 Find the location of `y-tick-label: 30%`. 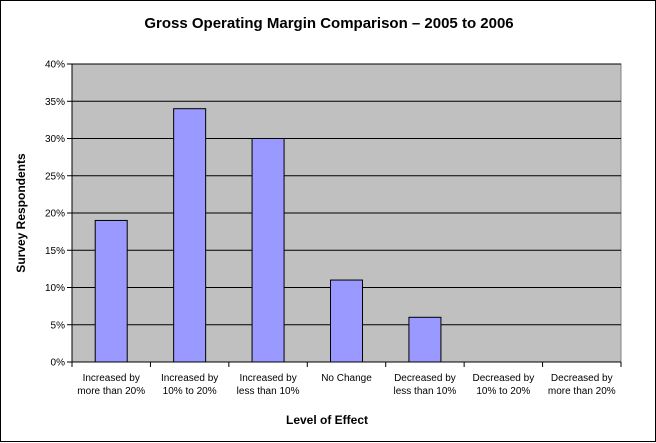

y-tick-label: 30% is located at coordinates (55, 139).